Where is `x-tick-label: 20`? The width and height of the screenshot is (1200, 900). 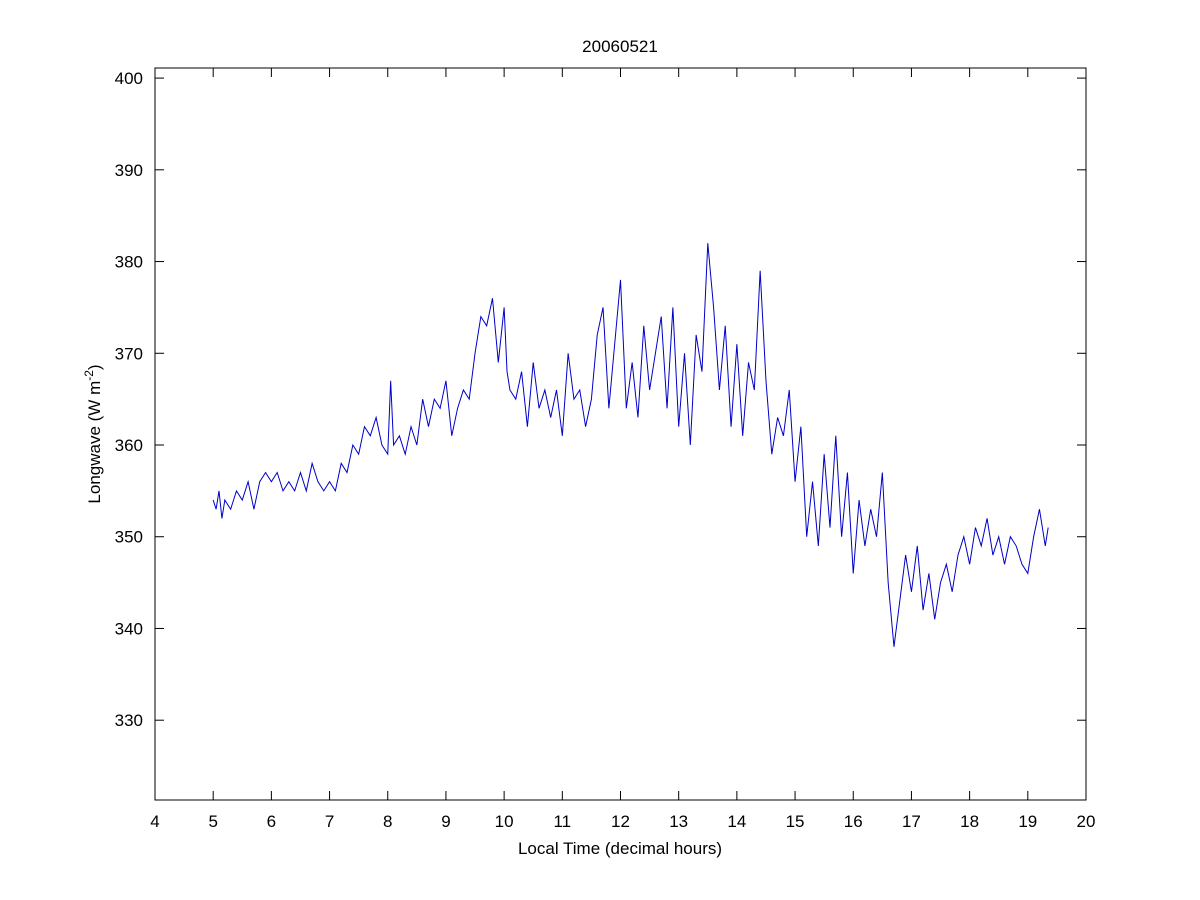
x-tick-label: 20 is located at coordinates (1086, 821).